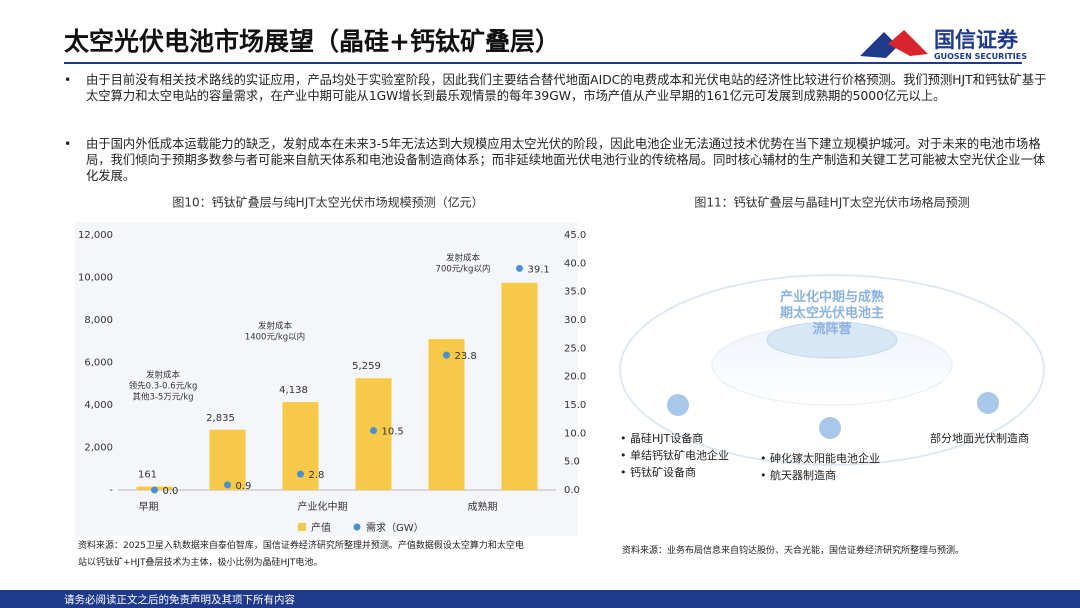 This screenshot has height=608, width=1080. Describe the element at coordinates (575, 433) in the screenshot. I see `y2-tick-label: 10.0` at that location.